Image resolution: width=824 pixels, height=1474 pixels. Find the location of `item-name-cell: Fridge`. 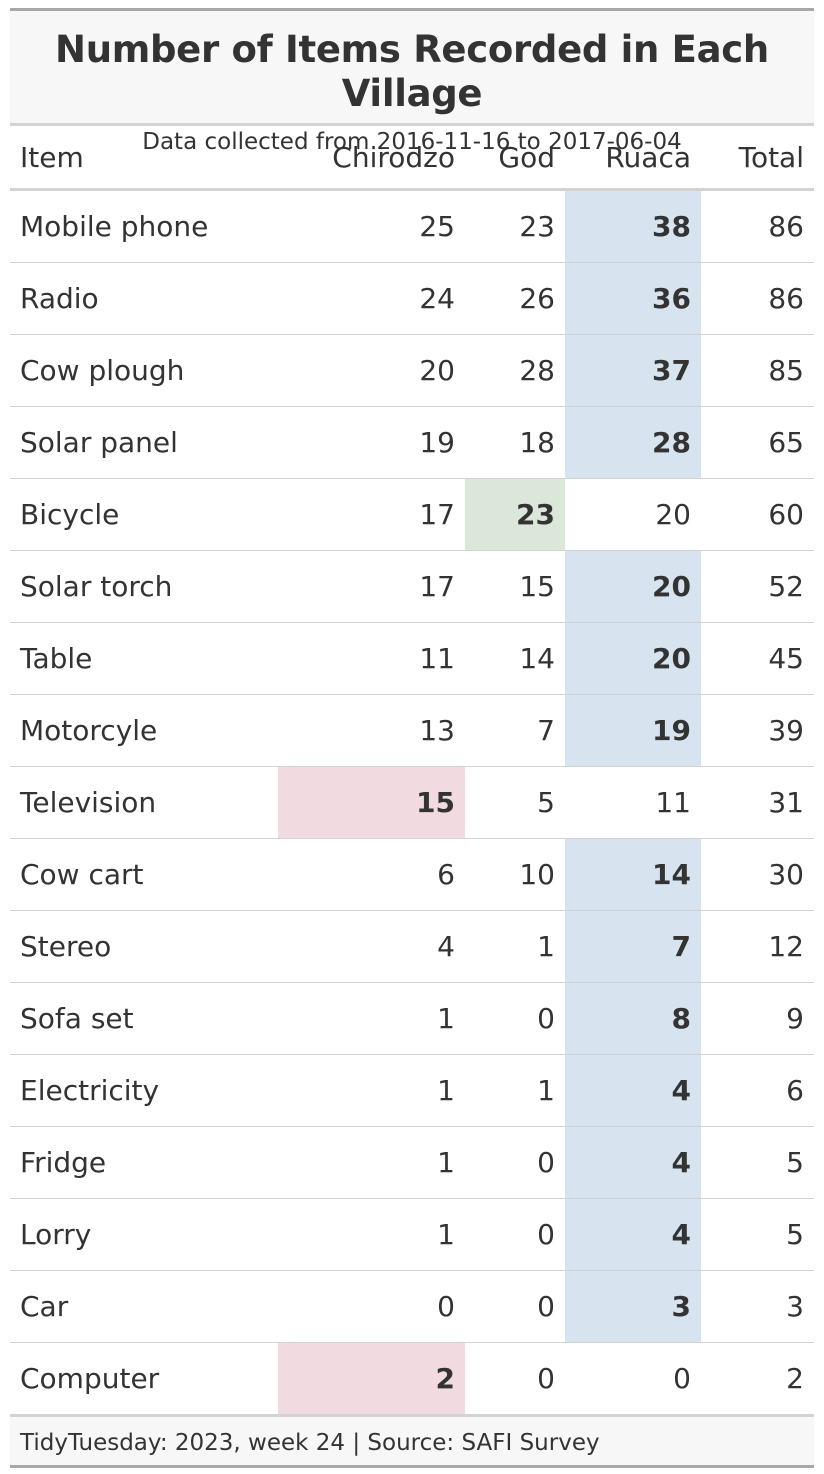

item-name-cell: Fridge is located at coordinates (144, 1162).